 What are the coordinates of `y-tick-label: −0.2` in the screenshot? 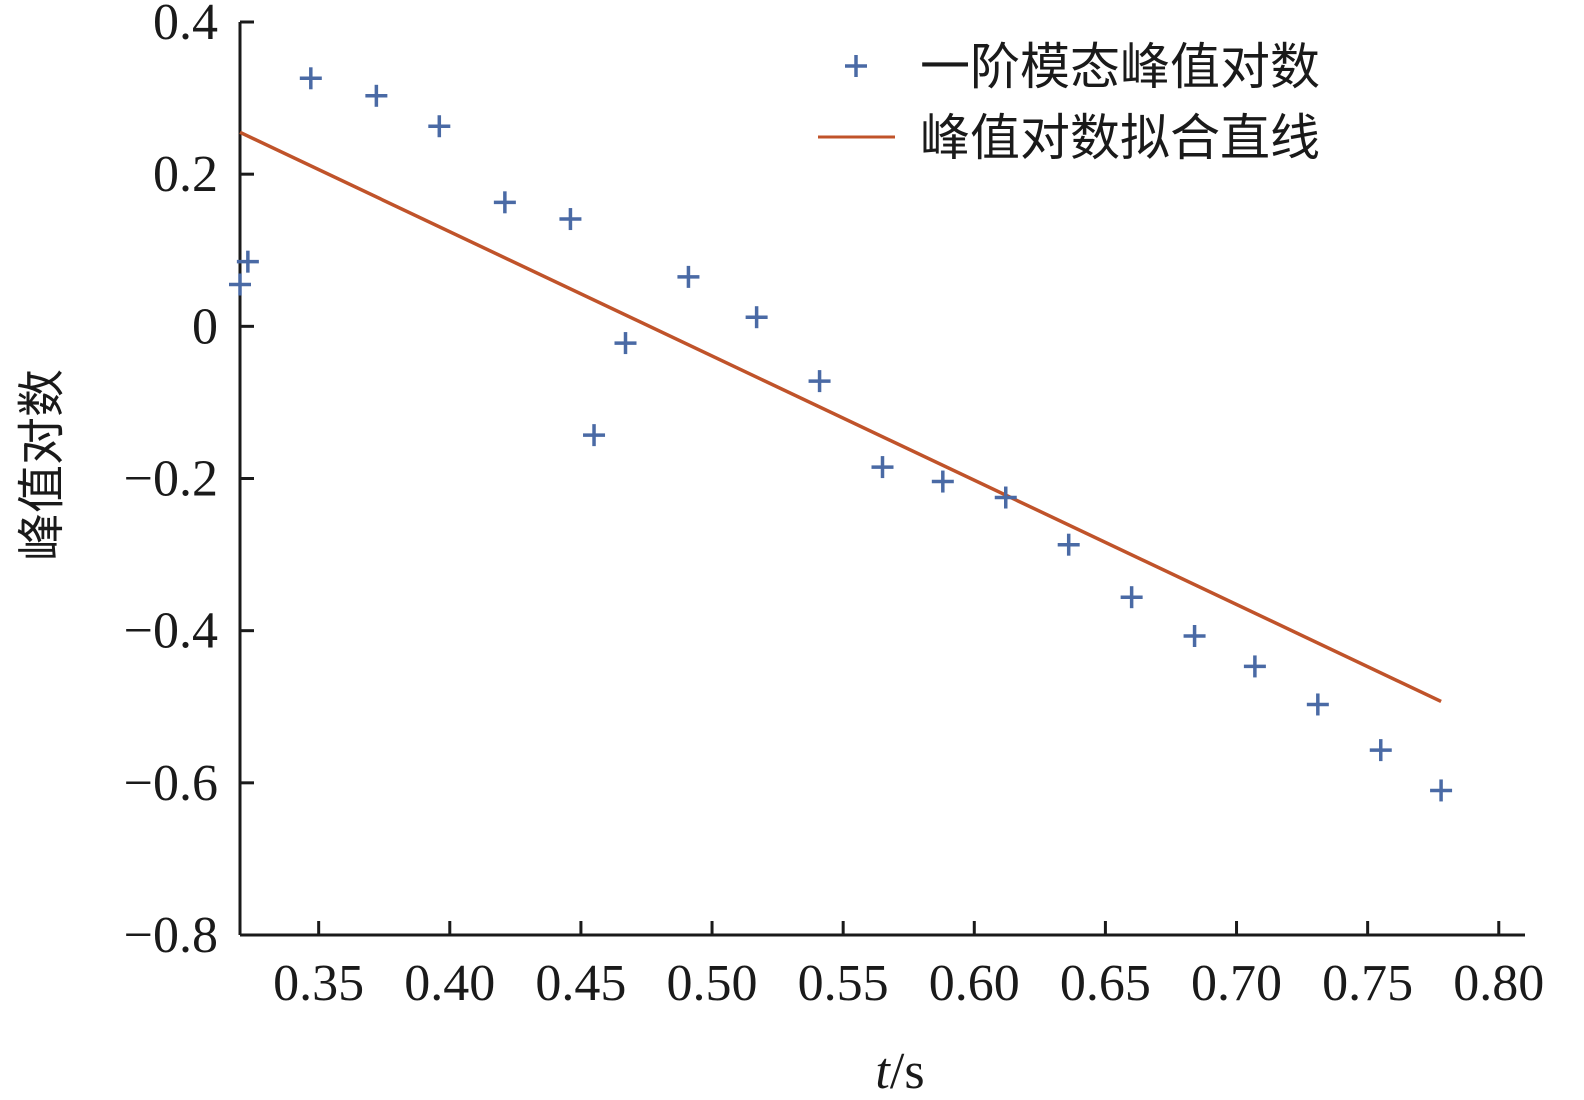 It's located at (171, 479).